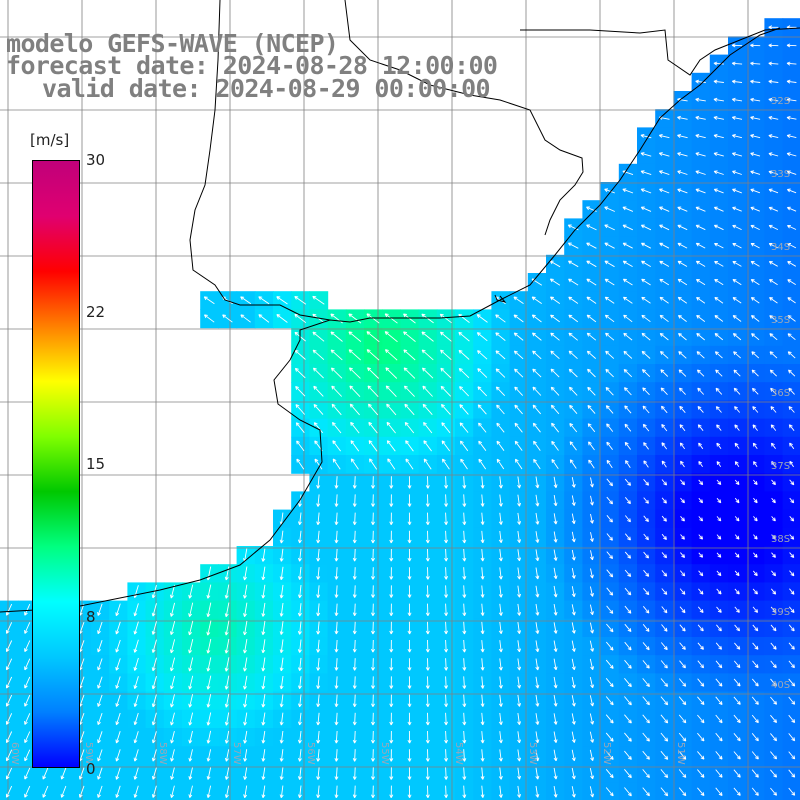 The image size is (800, 800). What do you see at coordinates (162, 753) in the screenshot?
I see `longitude-label: 58W` at bounding box center [162, 753].